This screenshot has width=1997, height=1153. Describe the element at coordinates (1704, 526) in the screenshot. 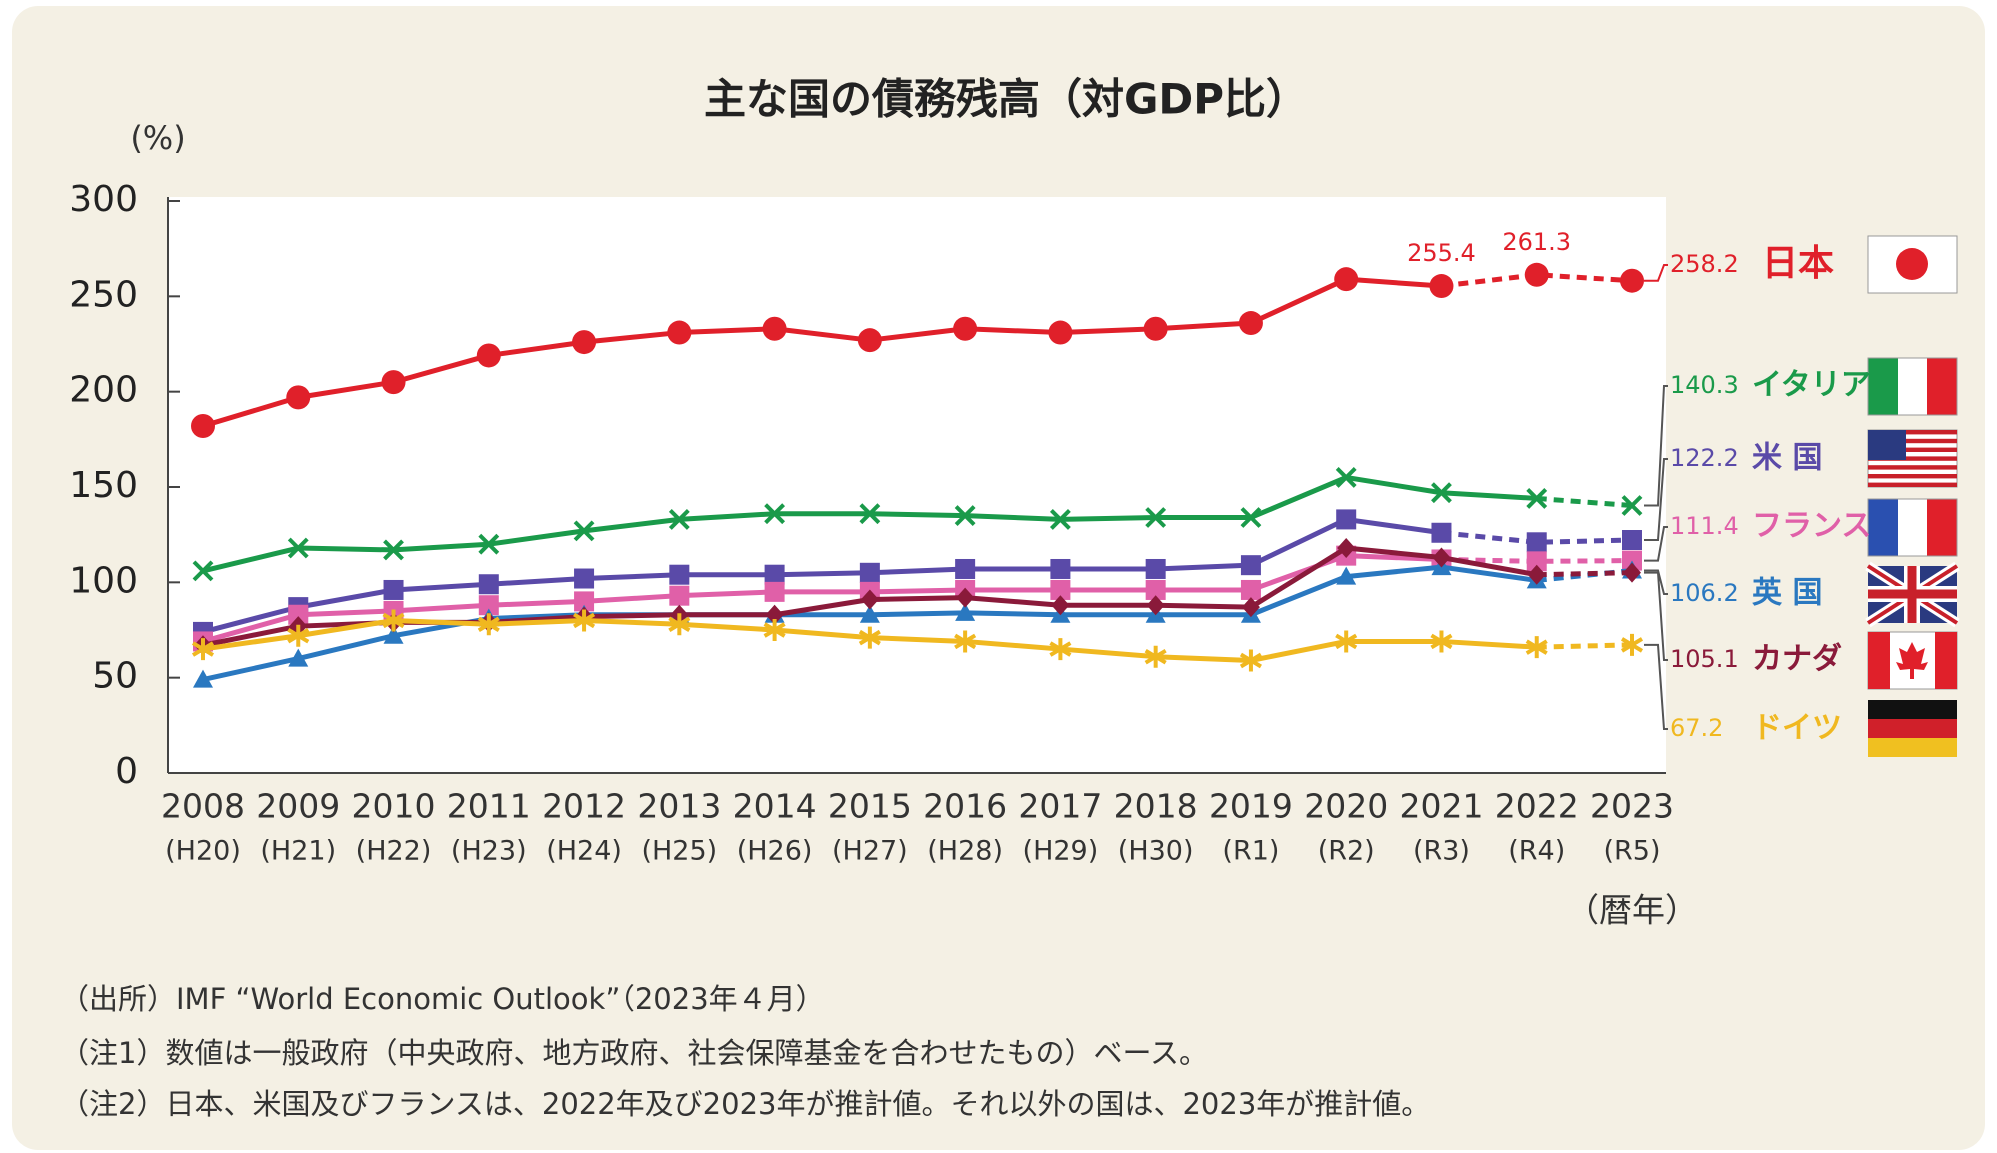

I see `end-label: 111.4` at that location.